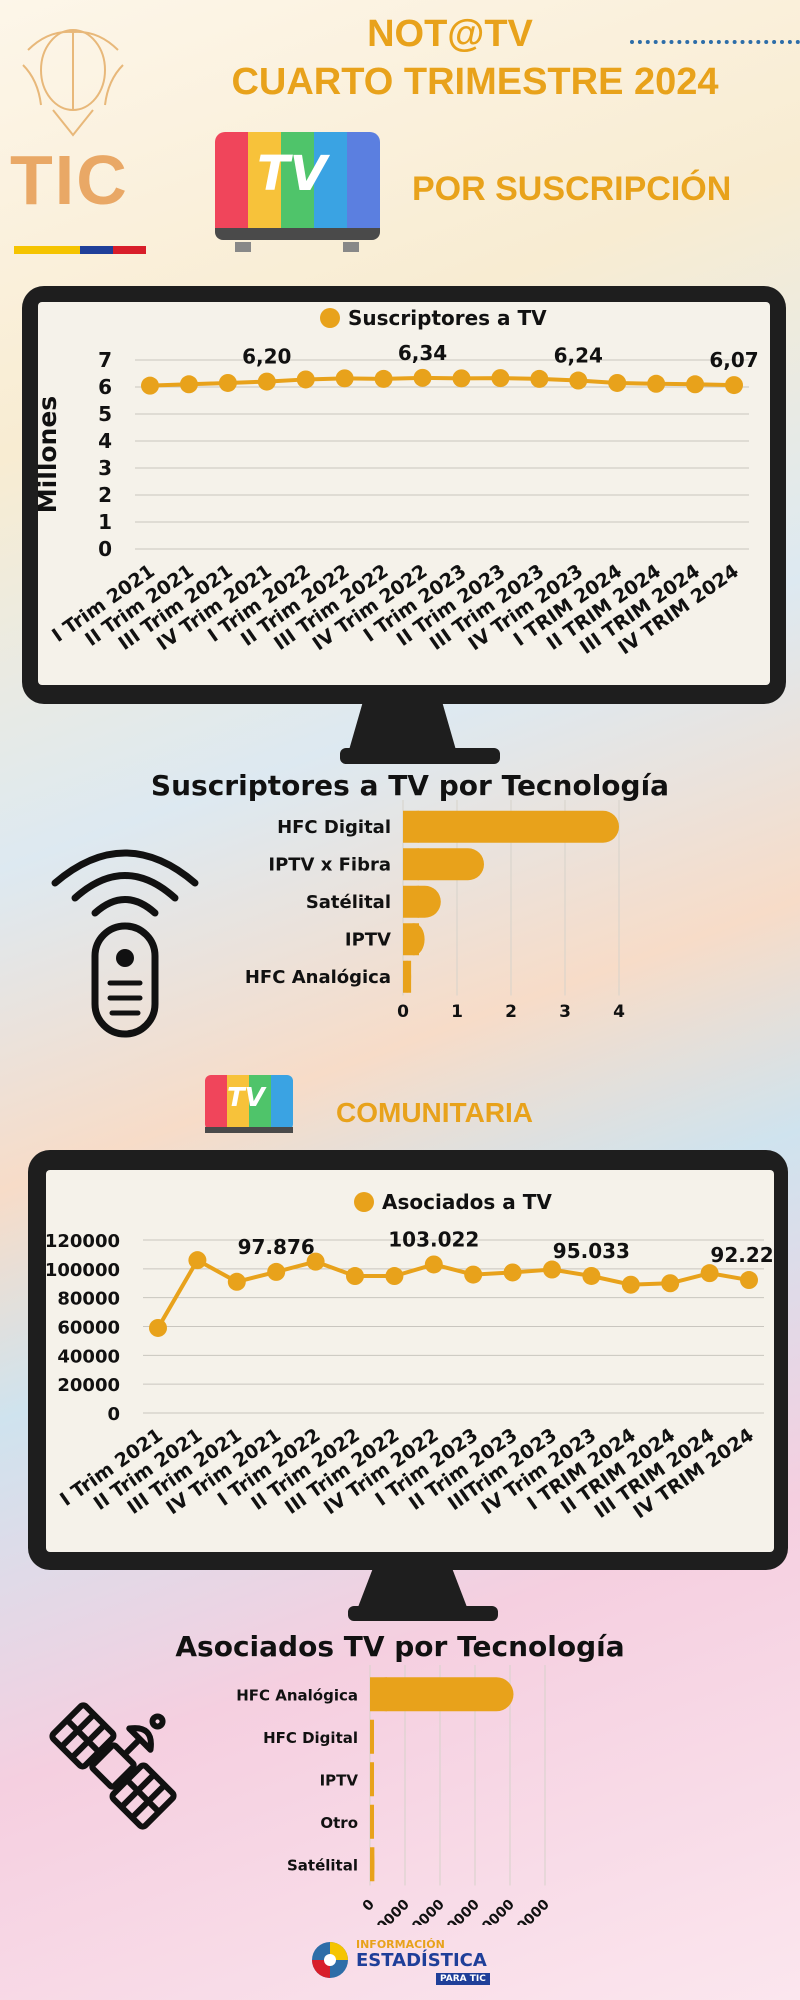 Image resolution: width=800 pixels, height=2000 pixels. What do you see at coordinates (105, 414) in the screenshot?
I see `y-tick-label: 5` at bounding box center [105, 414].